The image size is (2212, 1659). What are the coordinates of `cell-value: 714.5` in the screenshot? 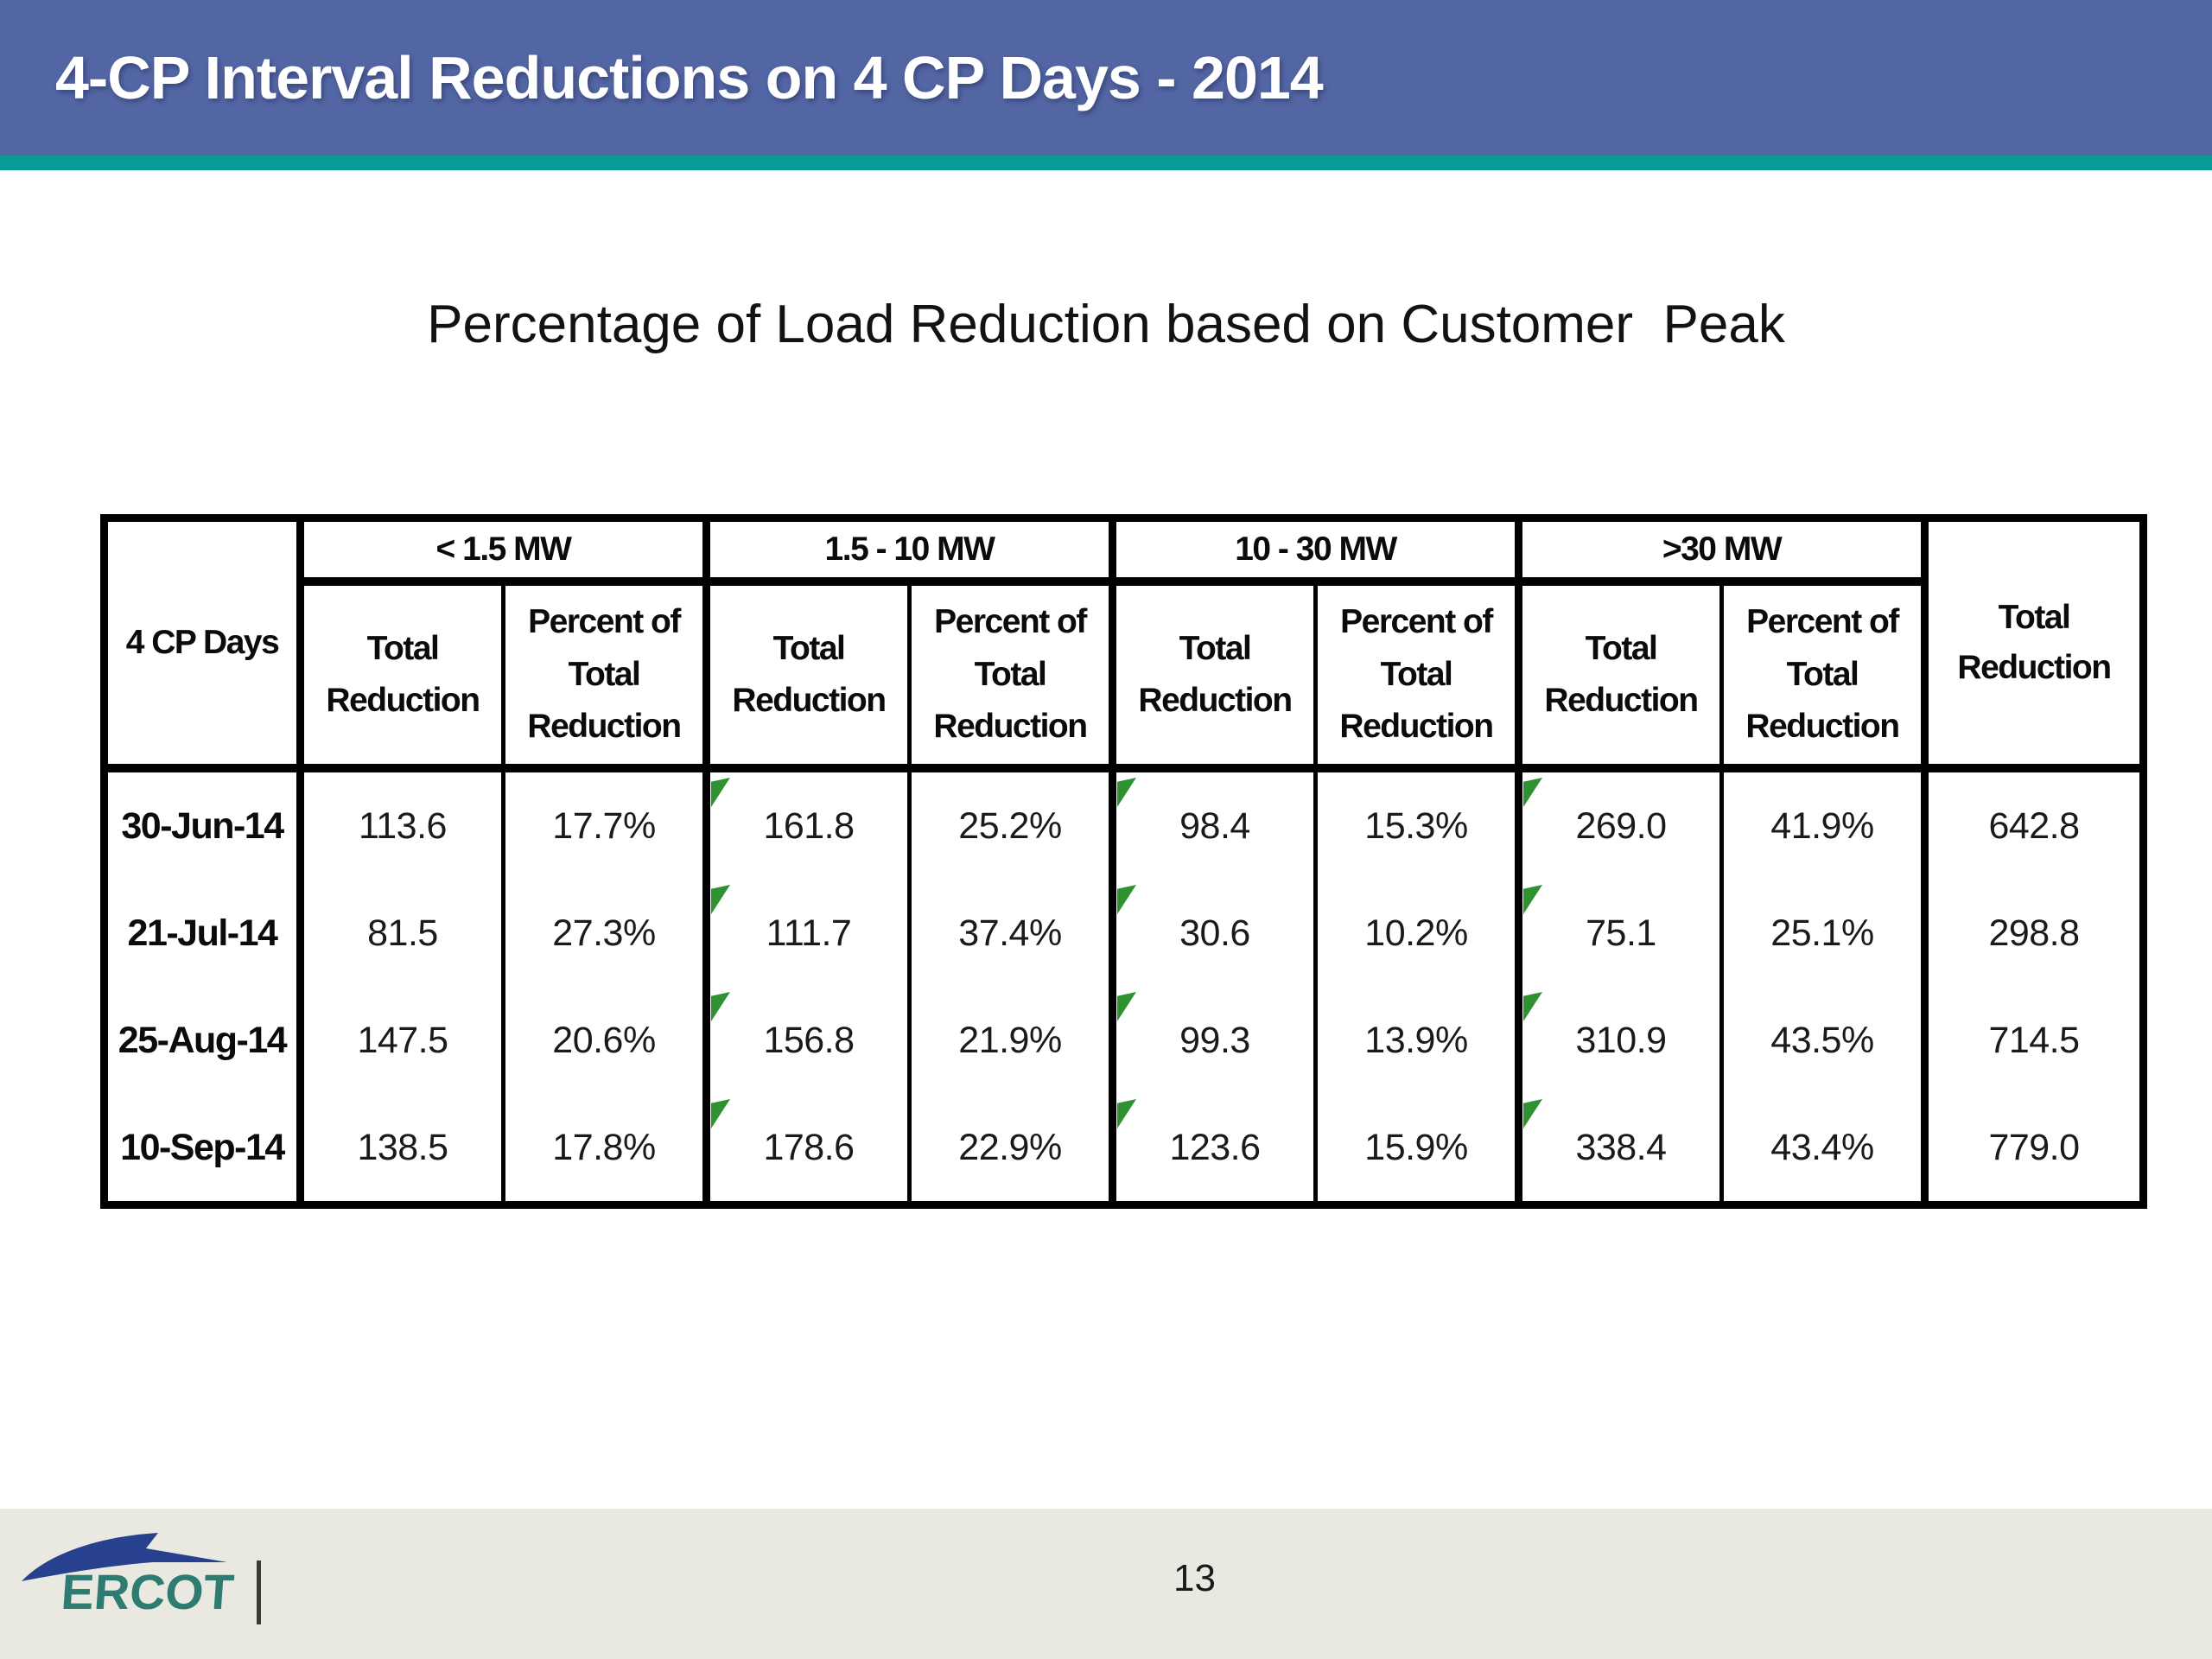 It's located at (2033, 1040).